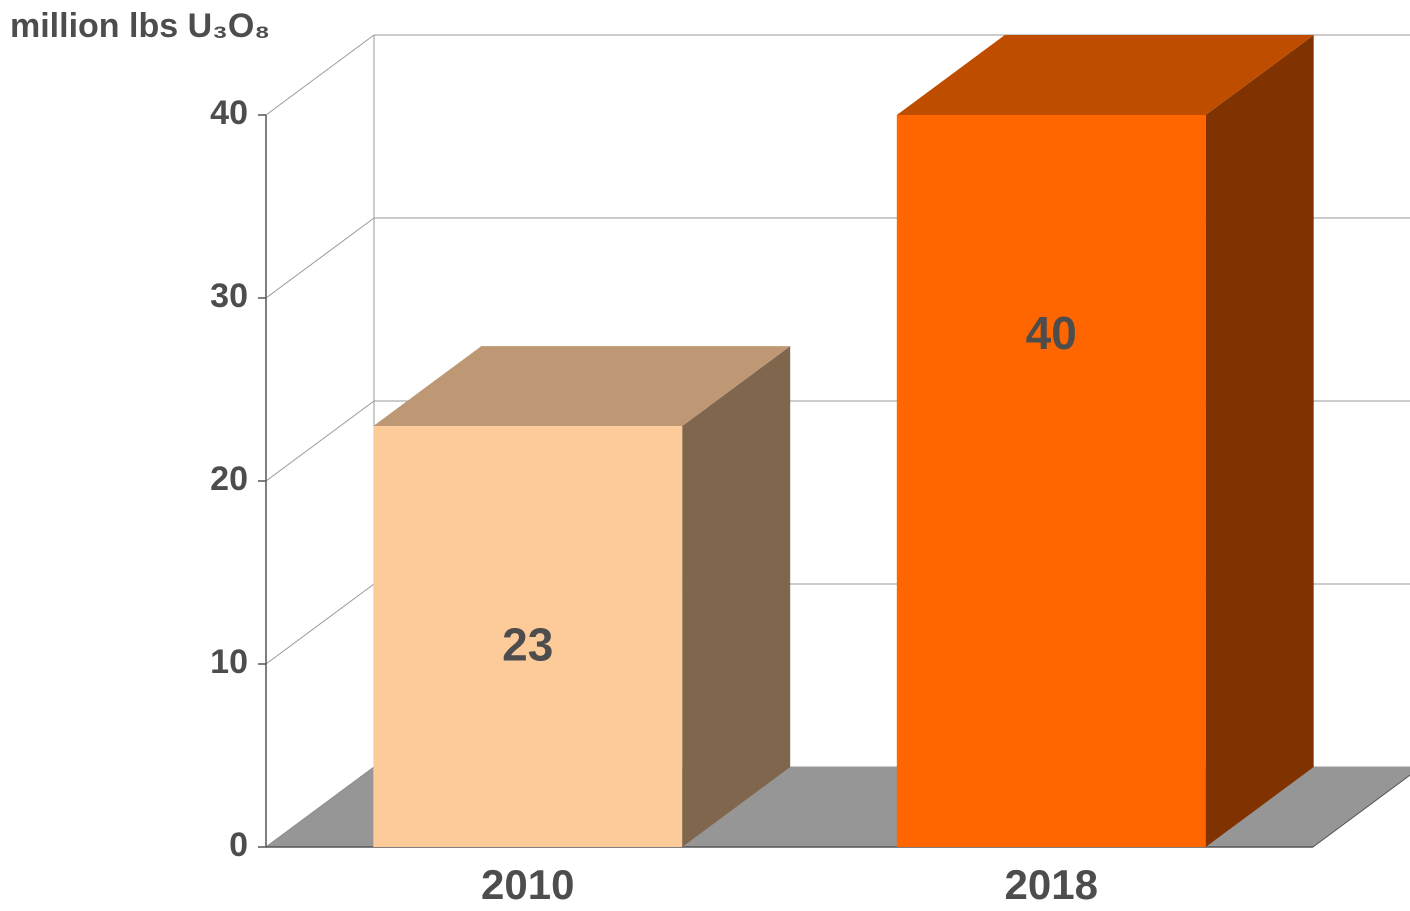  I want to click on x-tick-label: 2018, so click(1051, 884).